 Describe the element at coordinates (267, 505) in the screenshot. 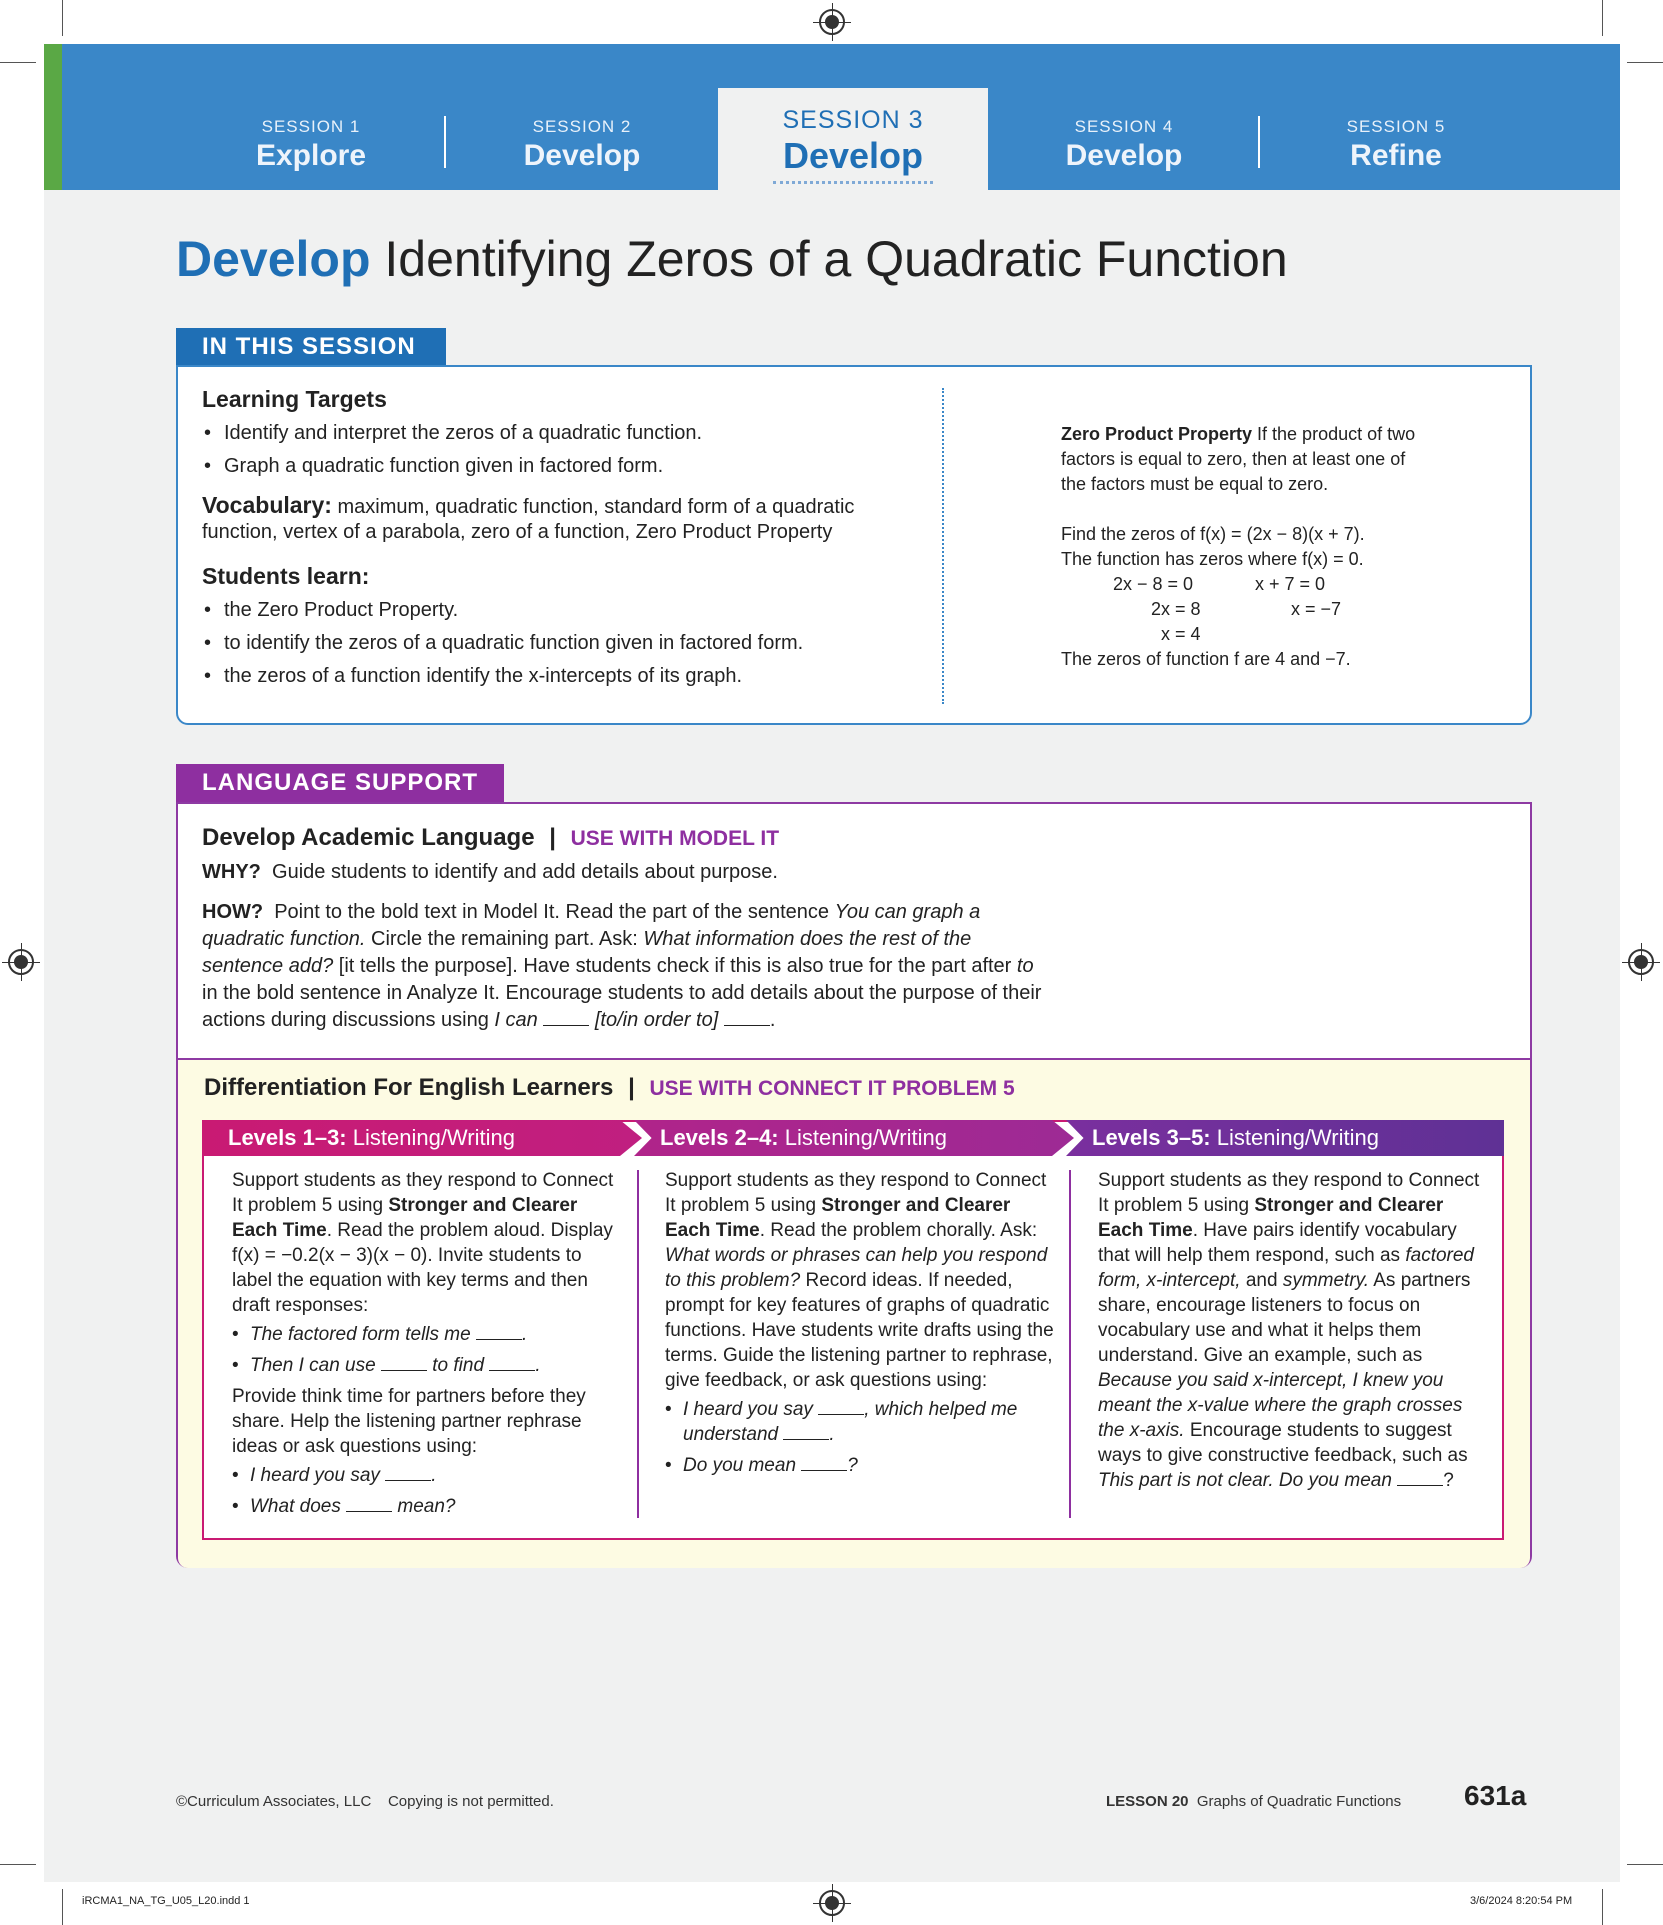

I see `vocabulary-label: Vocabulary:` at that location.